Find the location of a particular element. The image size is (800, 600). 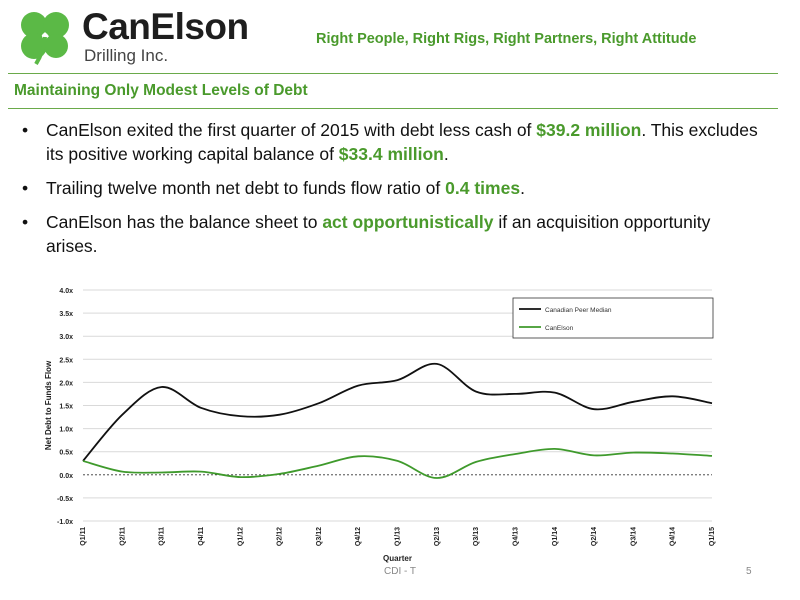

section-divider is located at coordinates (393, 108).